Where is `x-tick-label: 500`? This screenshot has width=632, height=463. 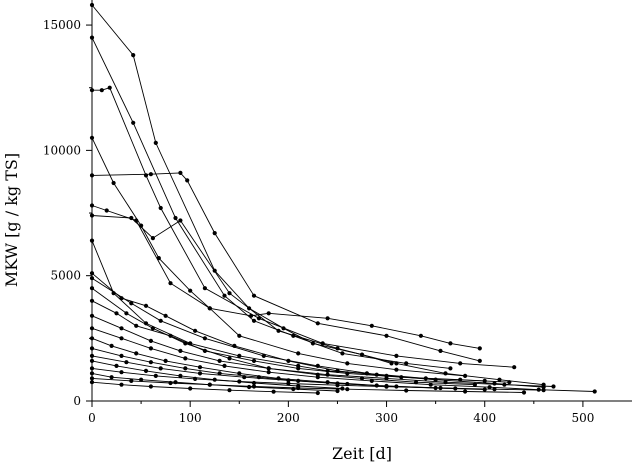 x-tick-label: 500 is located at coordinates (582, 418).